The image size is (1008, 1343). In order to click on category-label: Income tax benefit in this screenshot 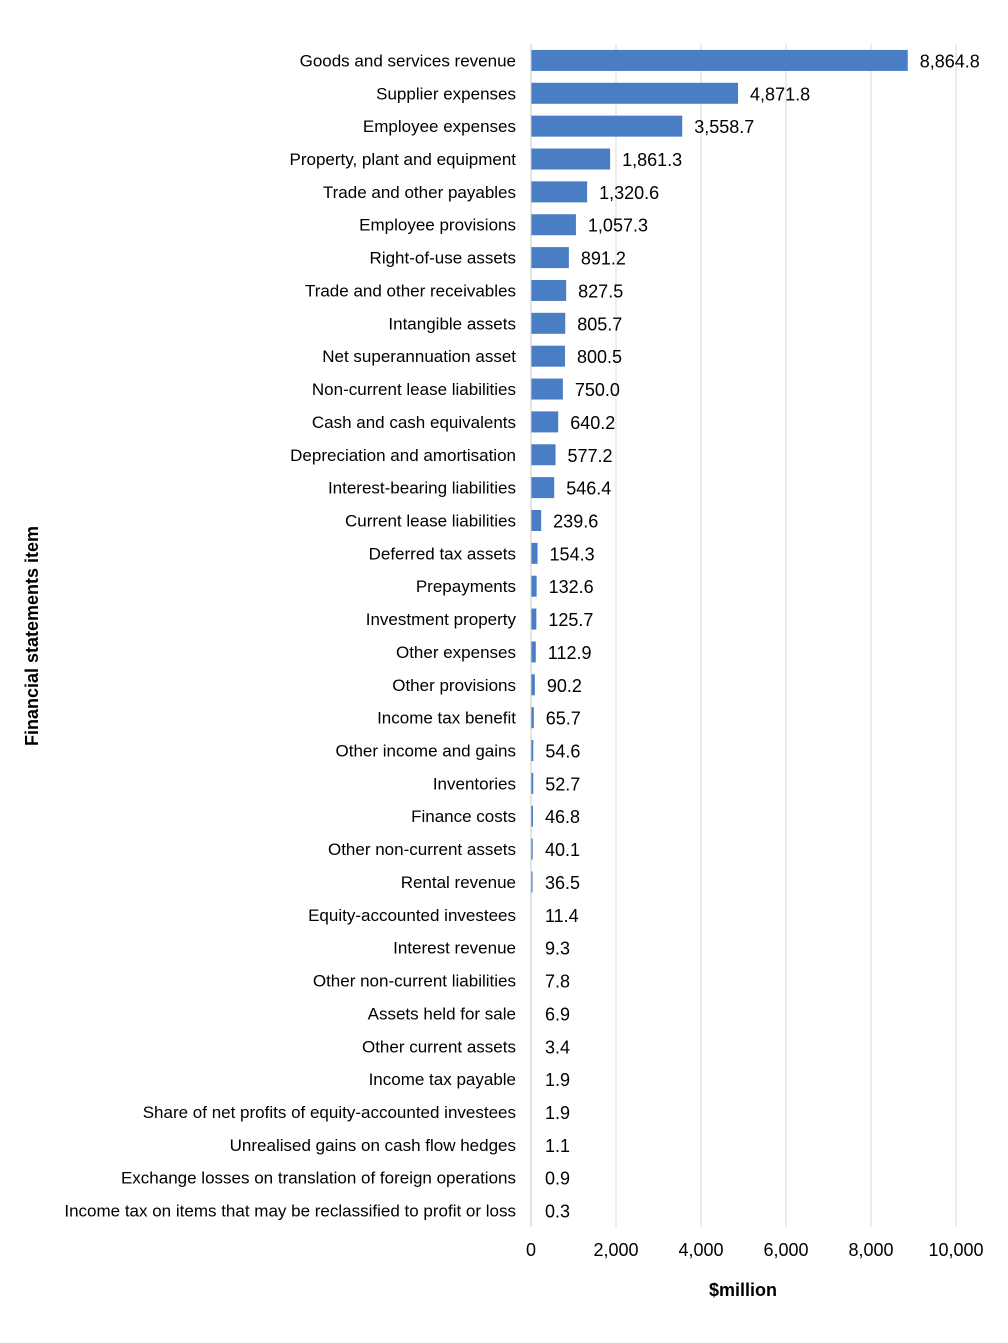, I will do `click(446, 718)`.